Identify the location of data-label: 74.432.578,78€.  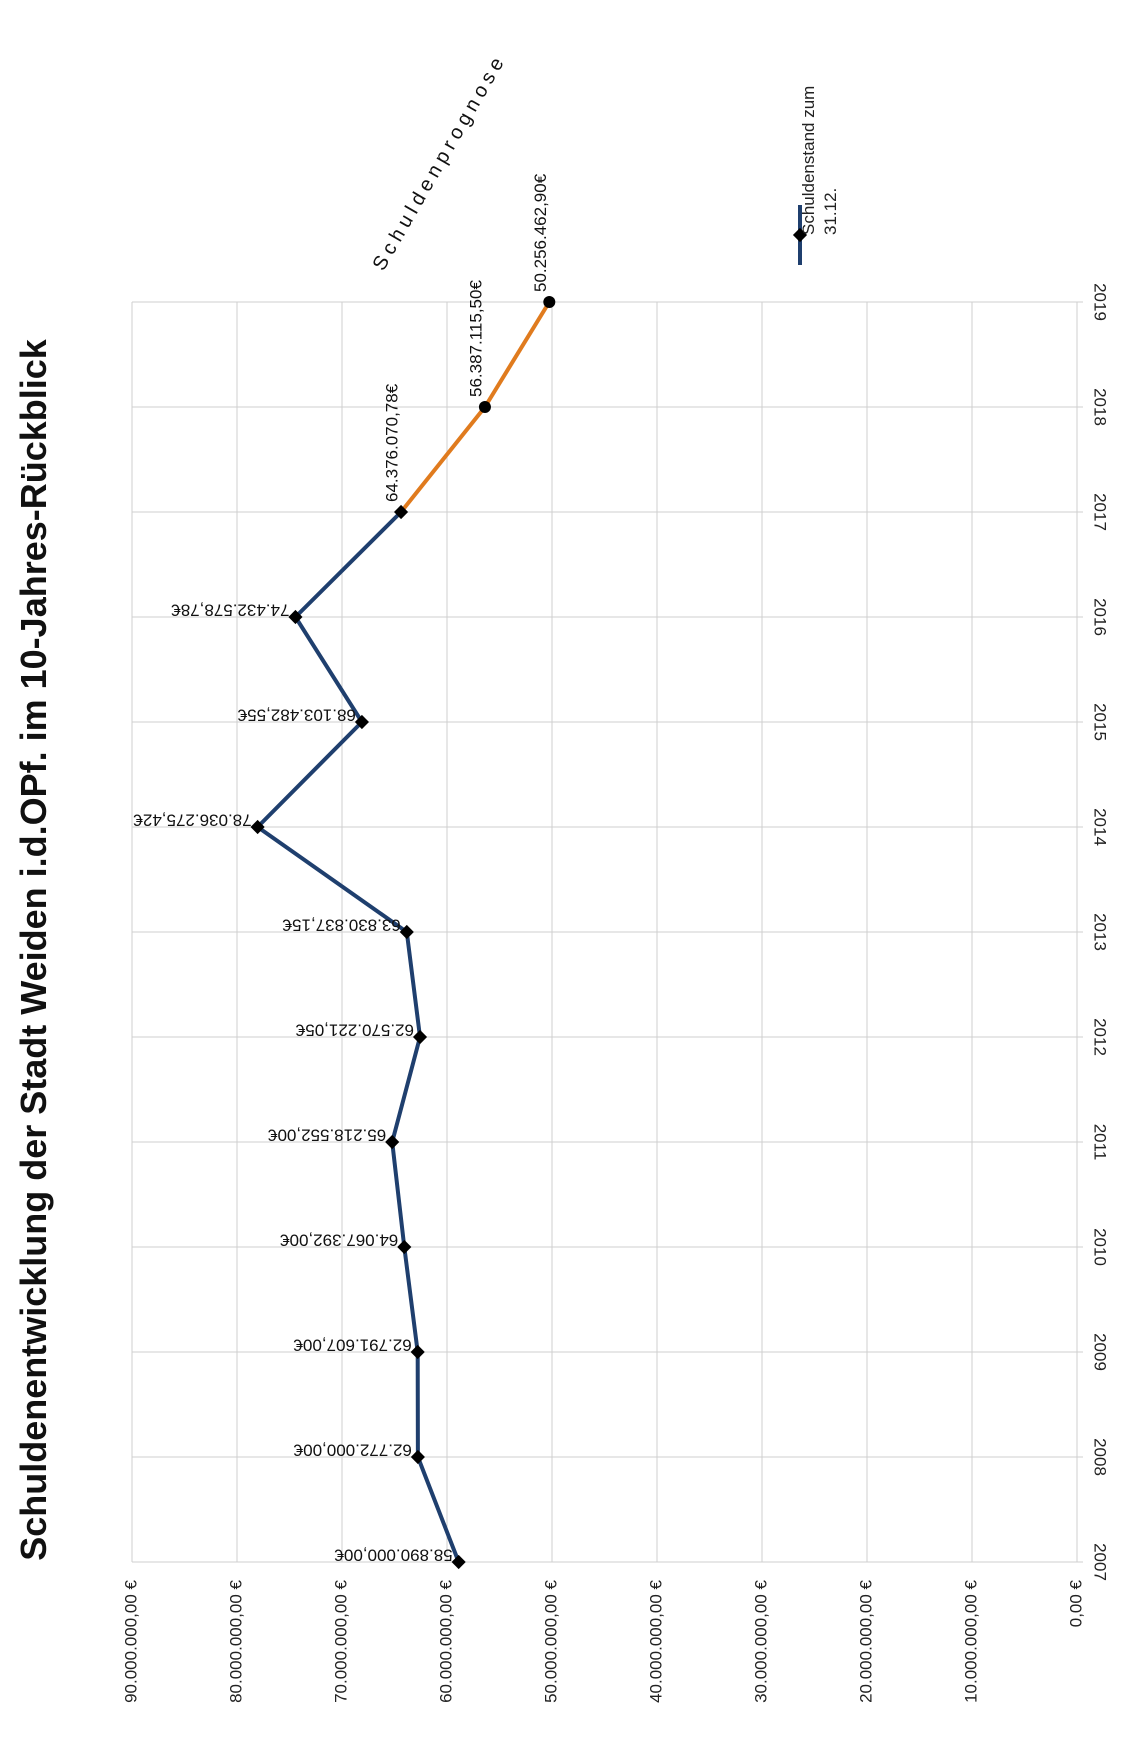
(230, 610).